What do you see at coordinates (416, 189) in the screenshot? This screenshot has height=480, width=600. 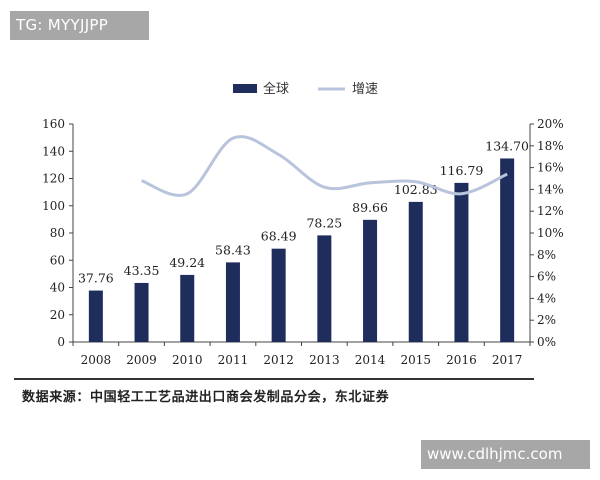 I see `bar-data-label: 102.83` at bounding box center [416, 189].